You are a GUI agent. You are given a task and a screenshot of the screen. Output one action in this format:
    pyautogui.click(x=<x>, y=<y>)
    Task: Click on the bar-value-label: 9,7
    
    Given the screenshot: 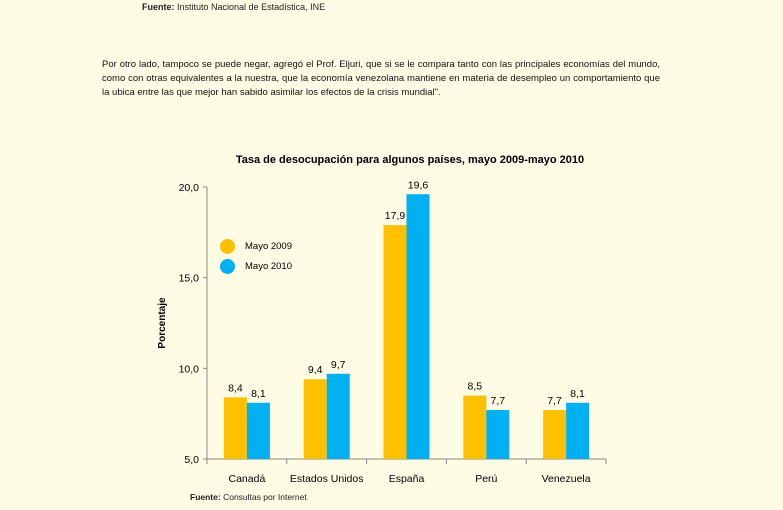 What is the action you would take?
    pyautogui.click(x=338, y=365)
    